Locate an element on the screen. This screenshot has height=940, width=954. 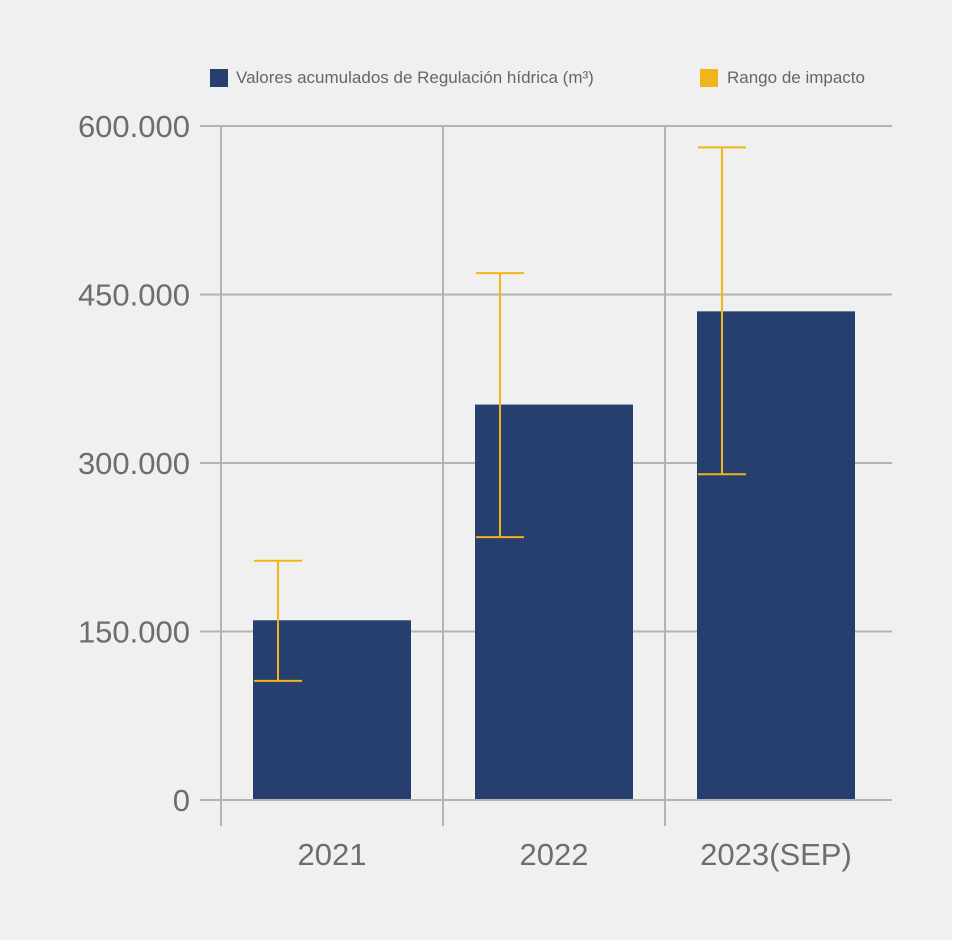
x-tick-label: 2022 is located at coordinates (554, 854).